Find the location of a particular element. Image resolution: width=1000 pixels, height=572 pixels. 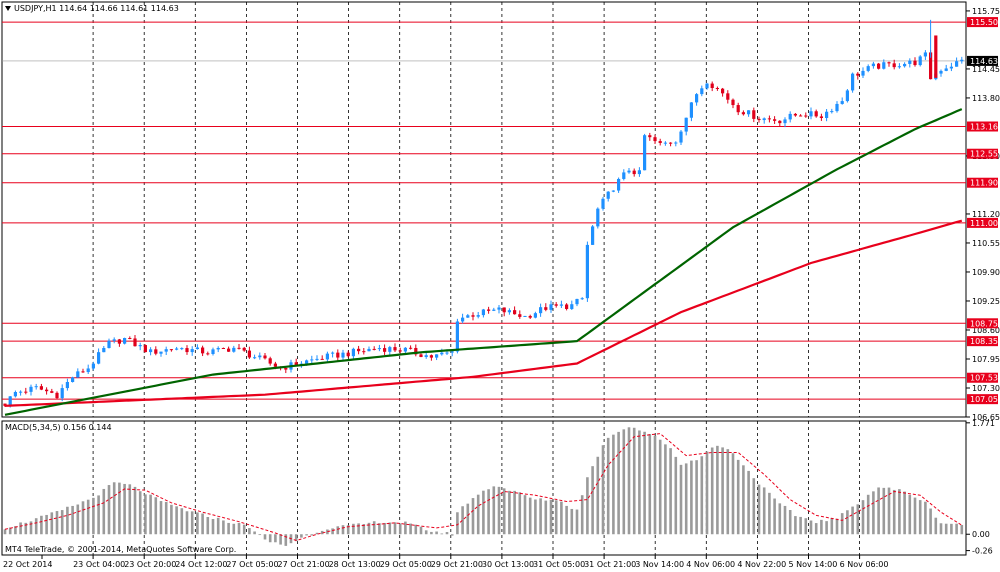

macd-y-axis: 1.771 0.00 -0.26 is located at coordinates (980, 487).